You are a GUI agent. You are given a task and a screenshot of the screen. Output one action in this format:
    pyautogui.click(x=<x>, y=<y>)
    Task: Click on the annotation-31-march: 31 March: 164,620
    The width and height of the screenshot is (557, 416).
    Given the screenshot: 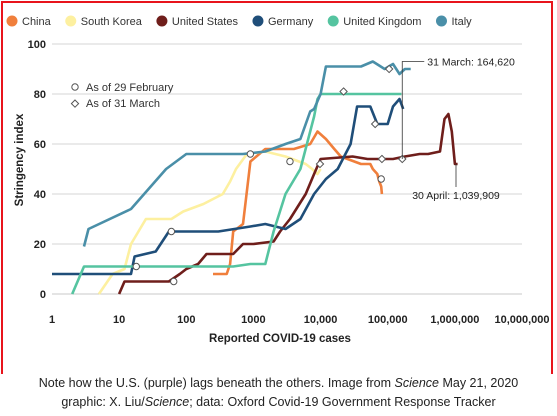 What is the action you would take?
    pyautogui.click(x=471, y=63)
    